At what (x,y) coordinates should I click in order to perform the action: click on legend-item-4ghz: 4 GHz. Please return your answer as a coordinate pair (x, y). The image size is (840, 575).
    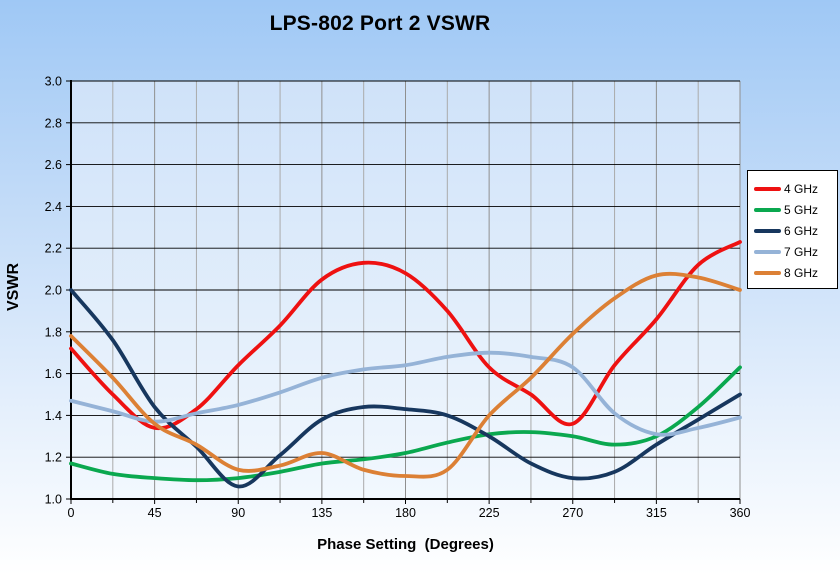
    Looking at the image, I should click on (795, 188).